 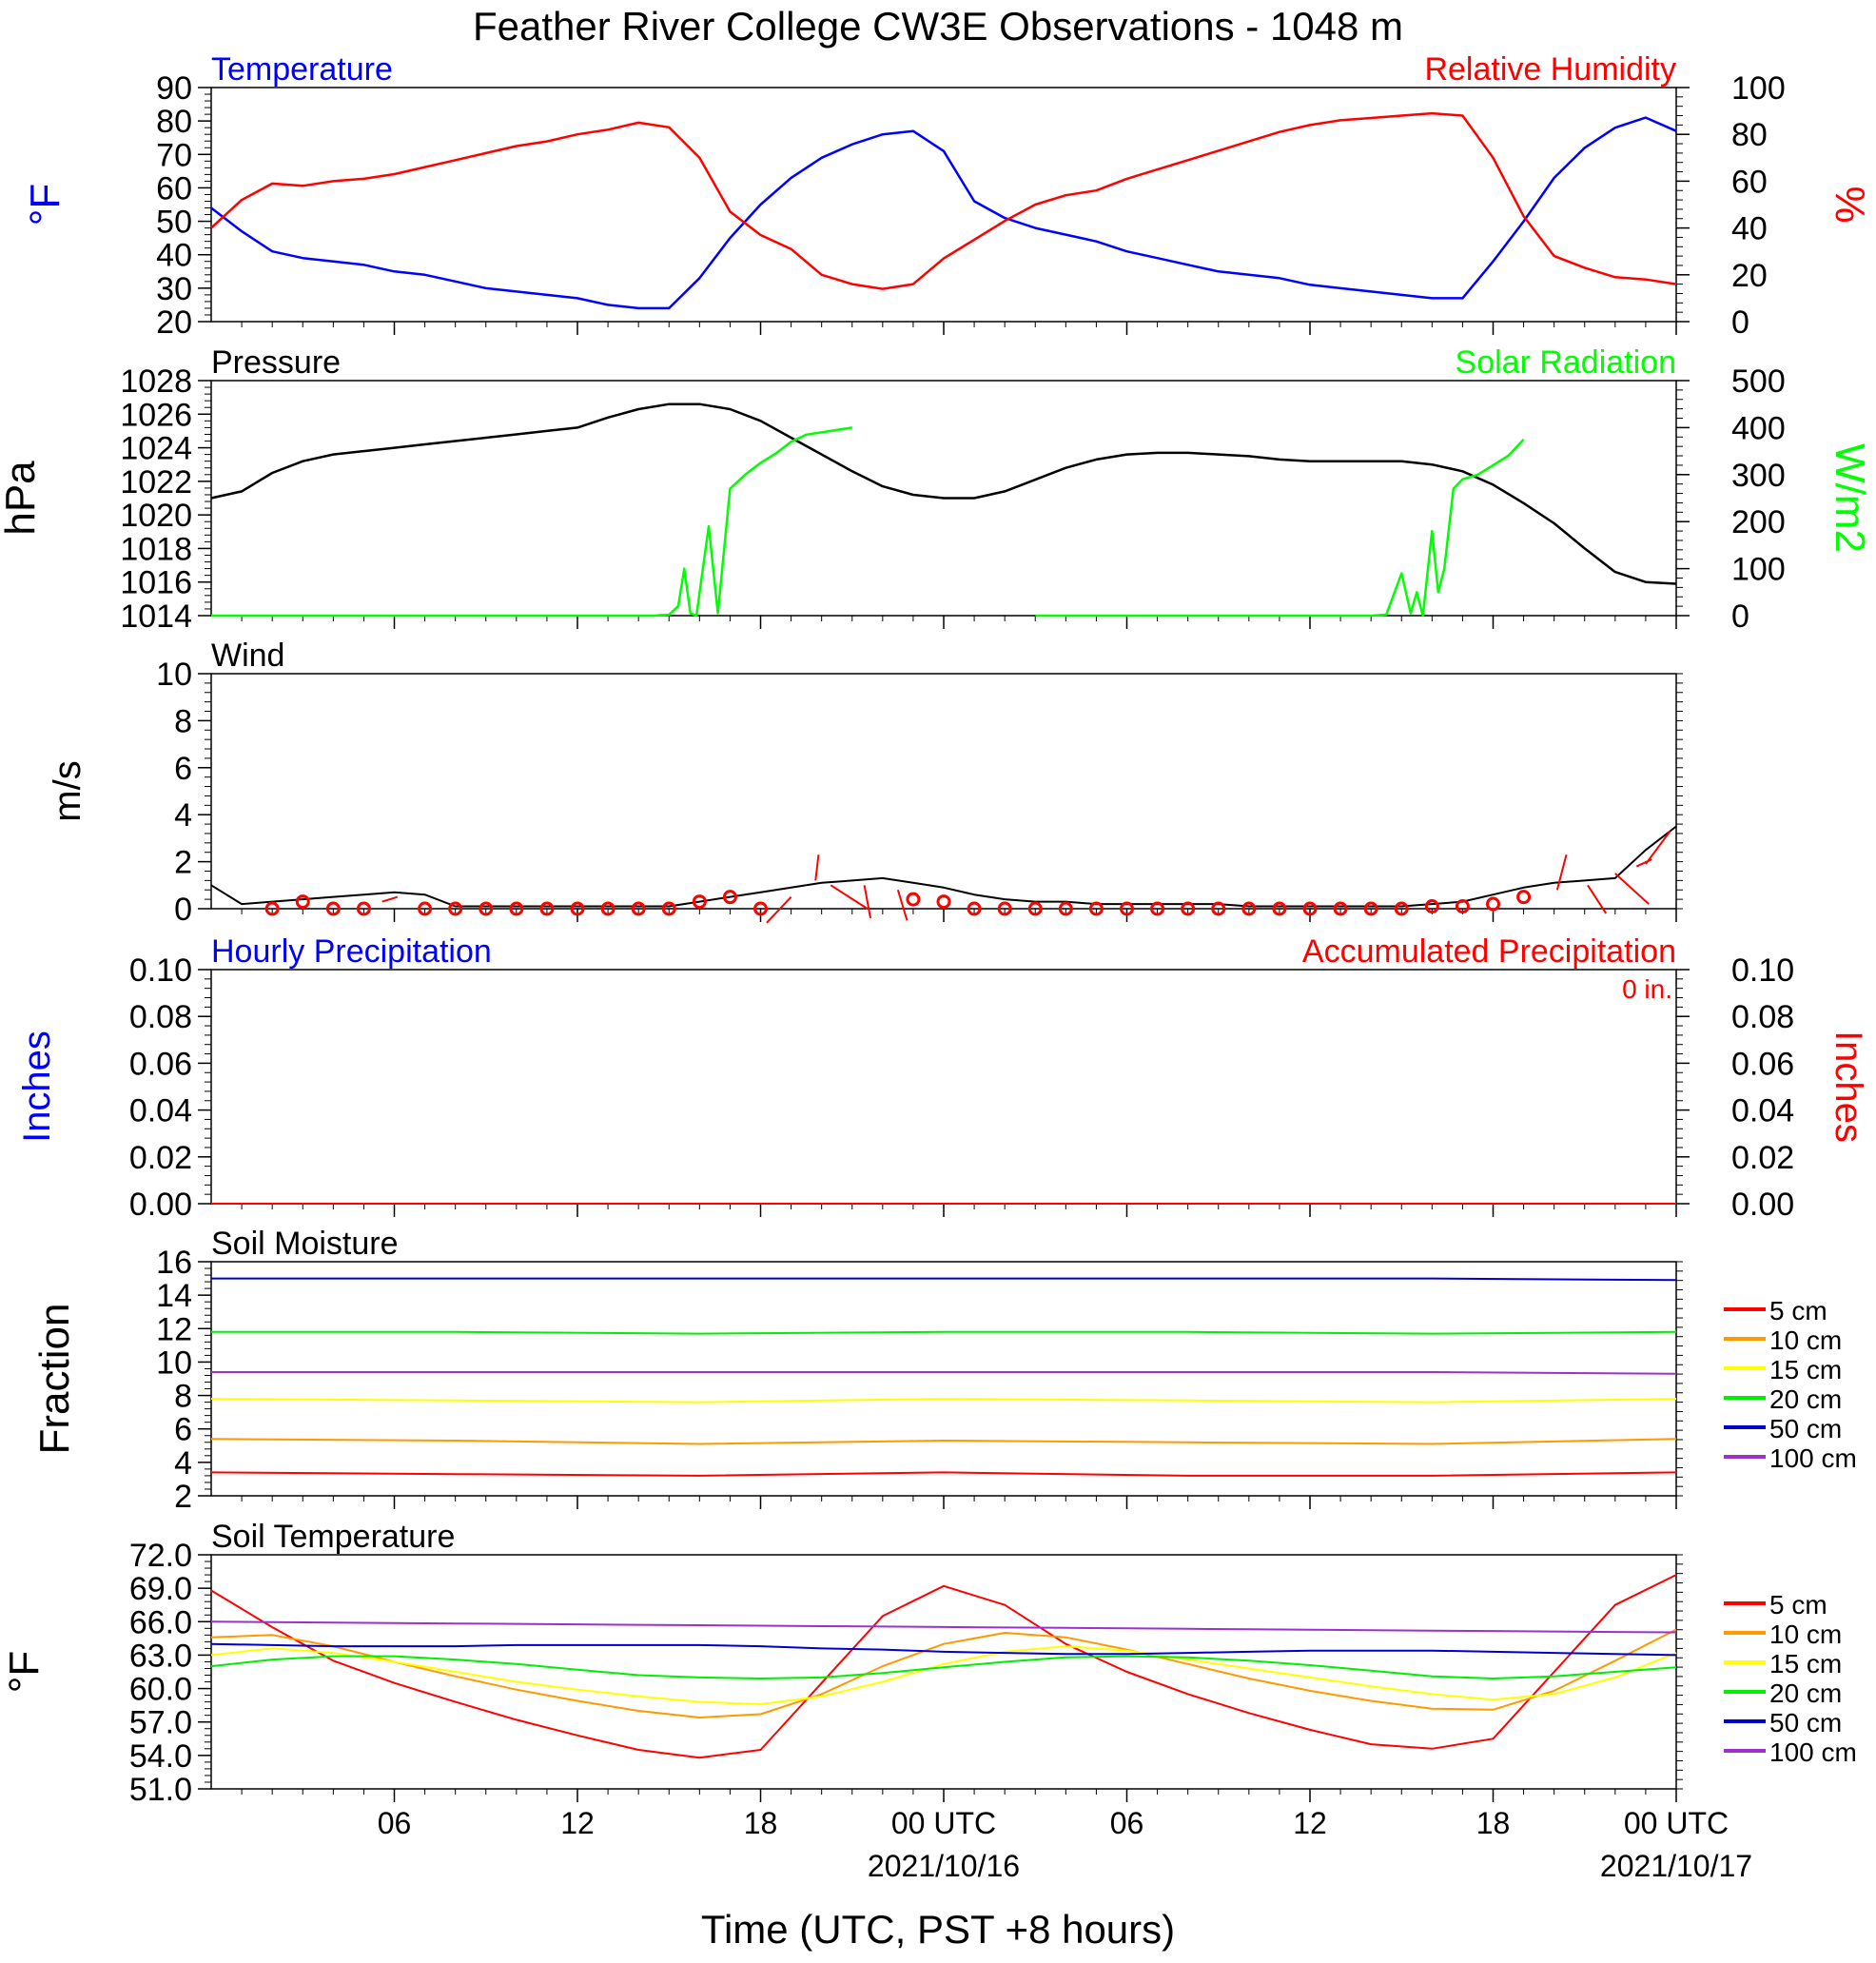 I want to click on x-tick-label: 18, so click(x=761, y=1823).